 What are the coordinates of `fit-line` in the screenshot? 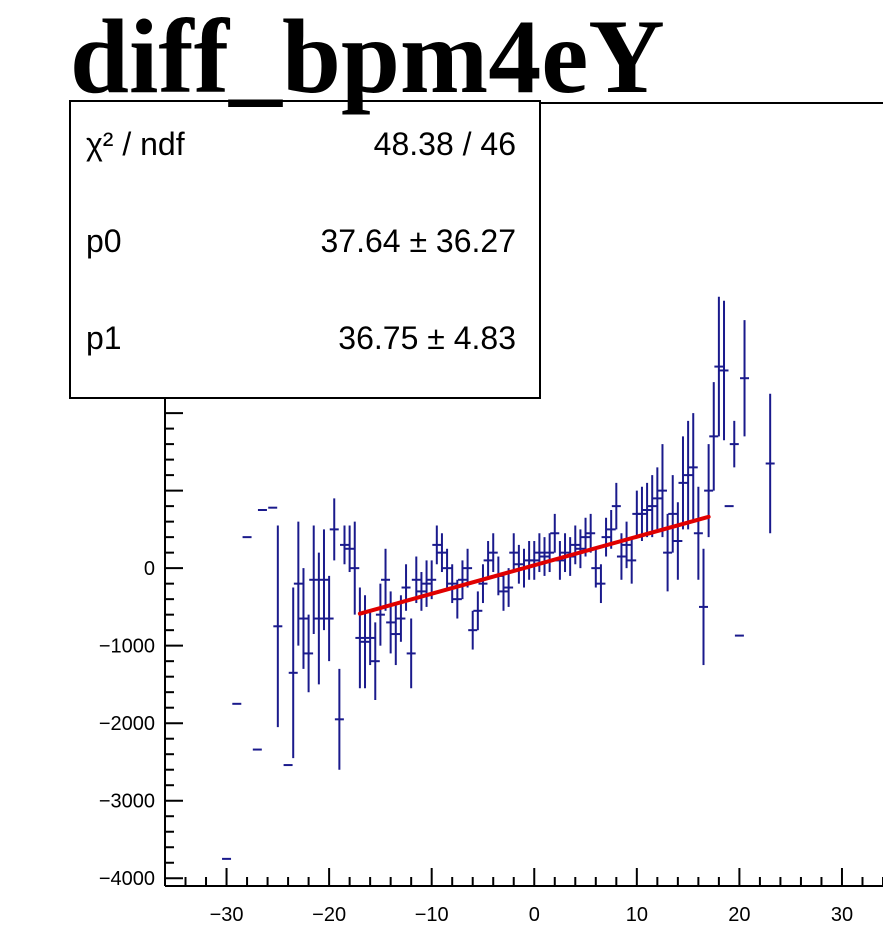 It's located at (534, 565).